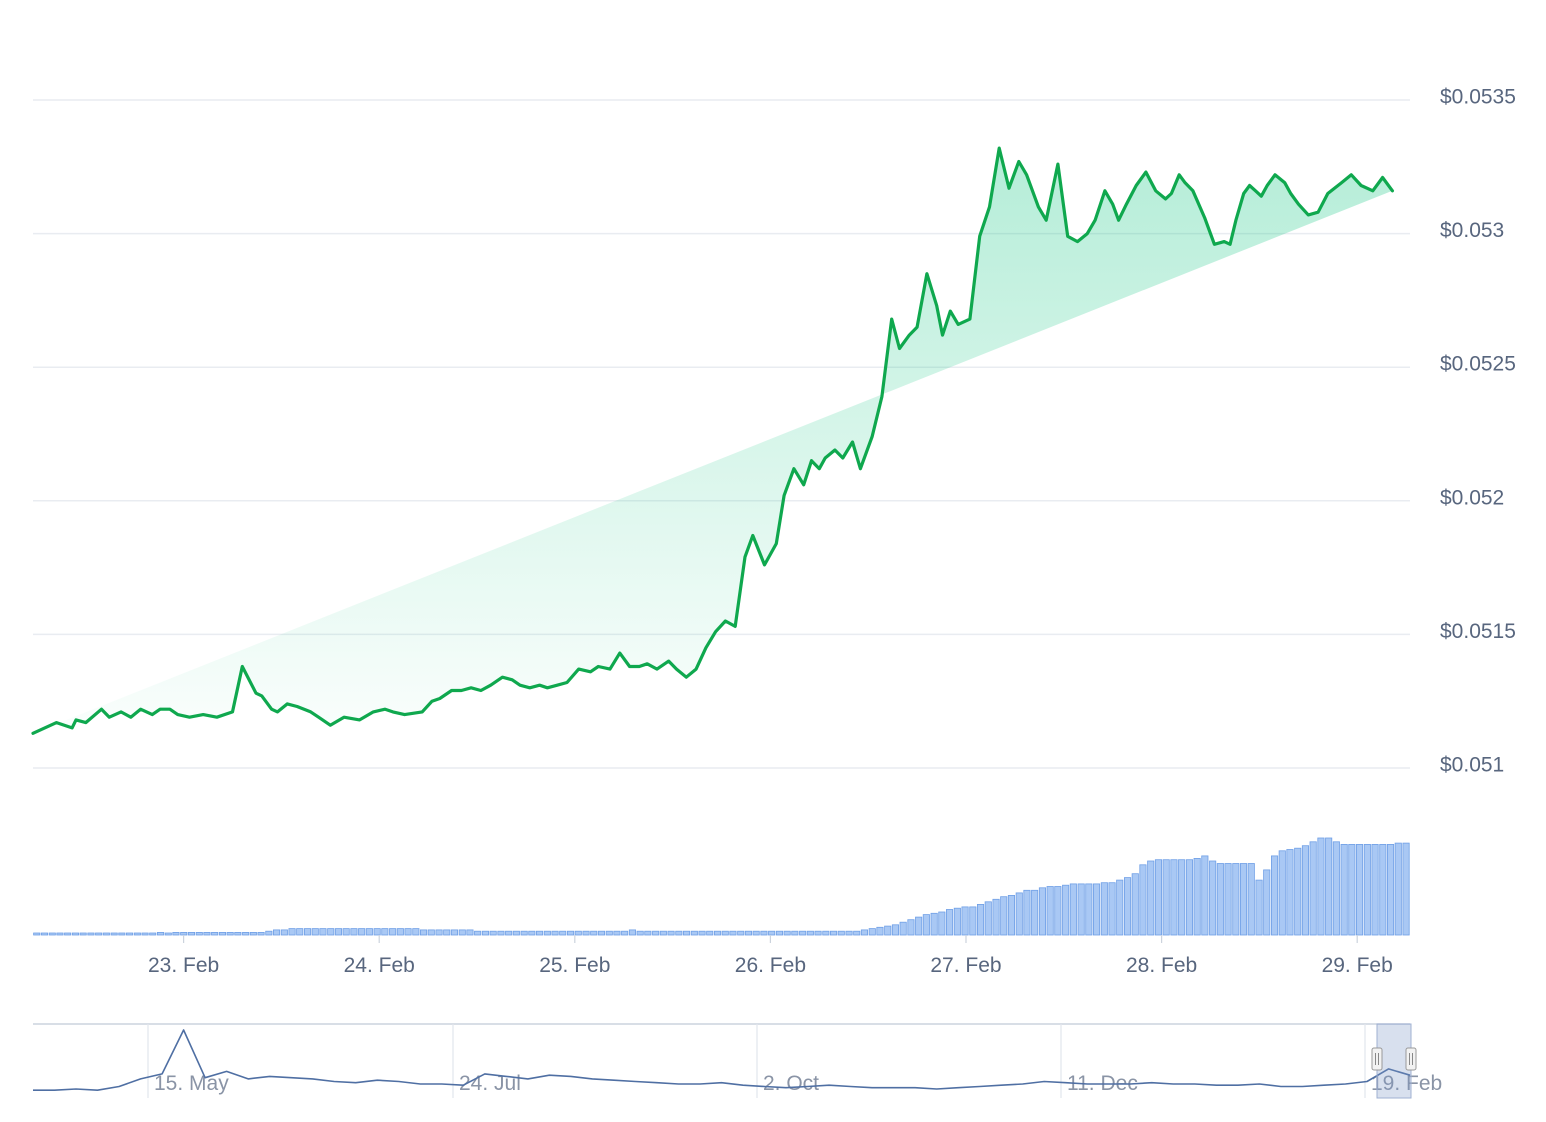 The image size is (1546, 1122). I want to click on navigator-line, so click(722, 1060).